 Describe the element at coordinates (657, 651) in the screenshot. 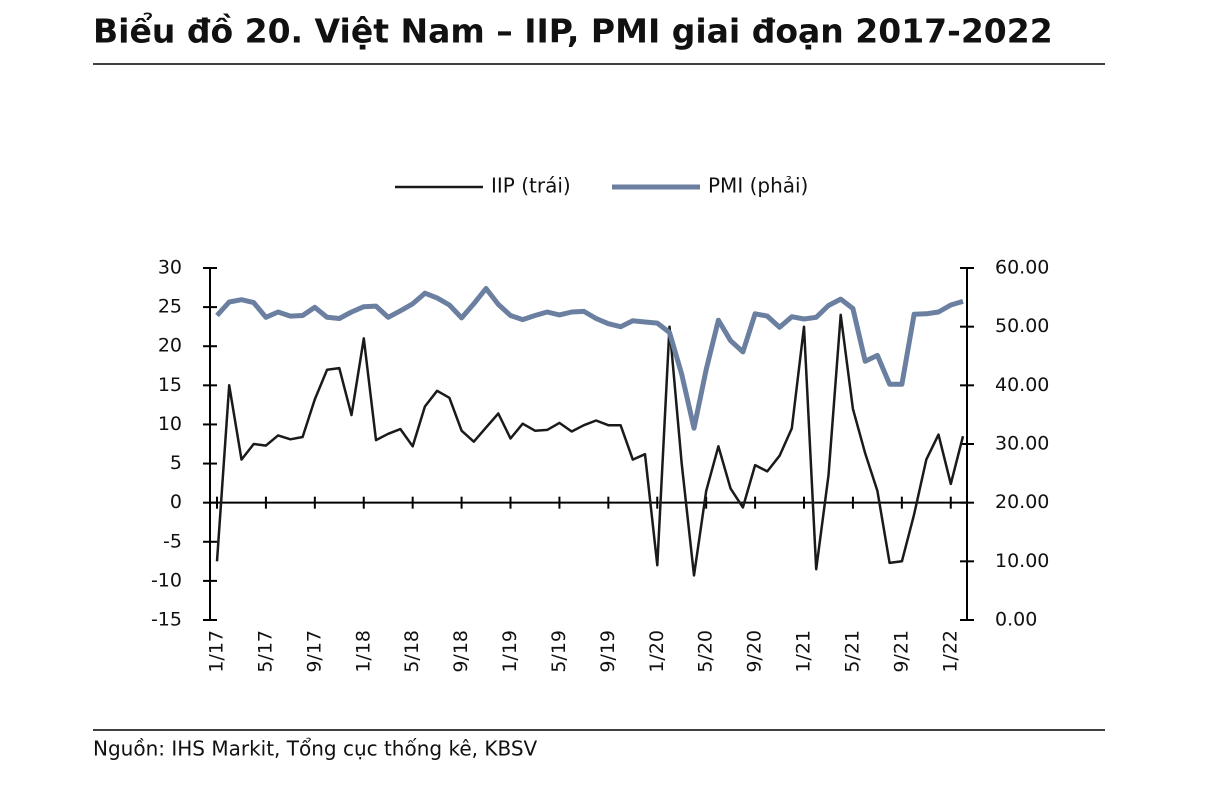

I see `x-tick-label: 1/20` at that location.